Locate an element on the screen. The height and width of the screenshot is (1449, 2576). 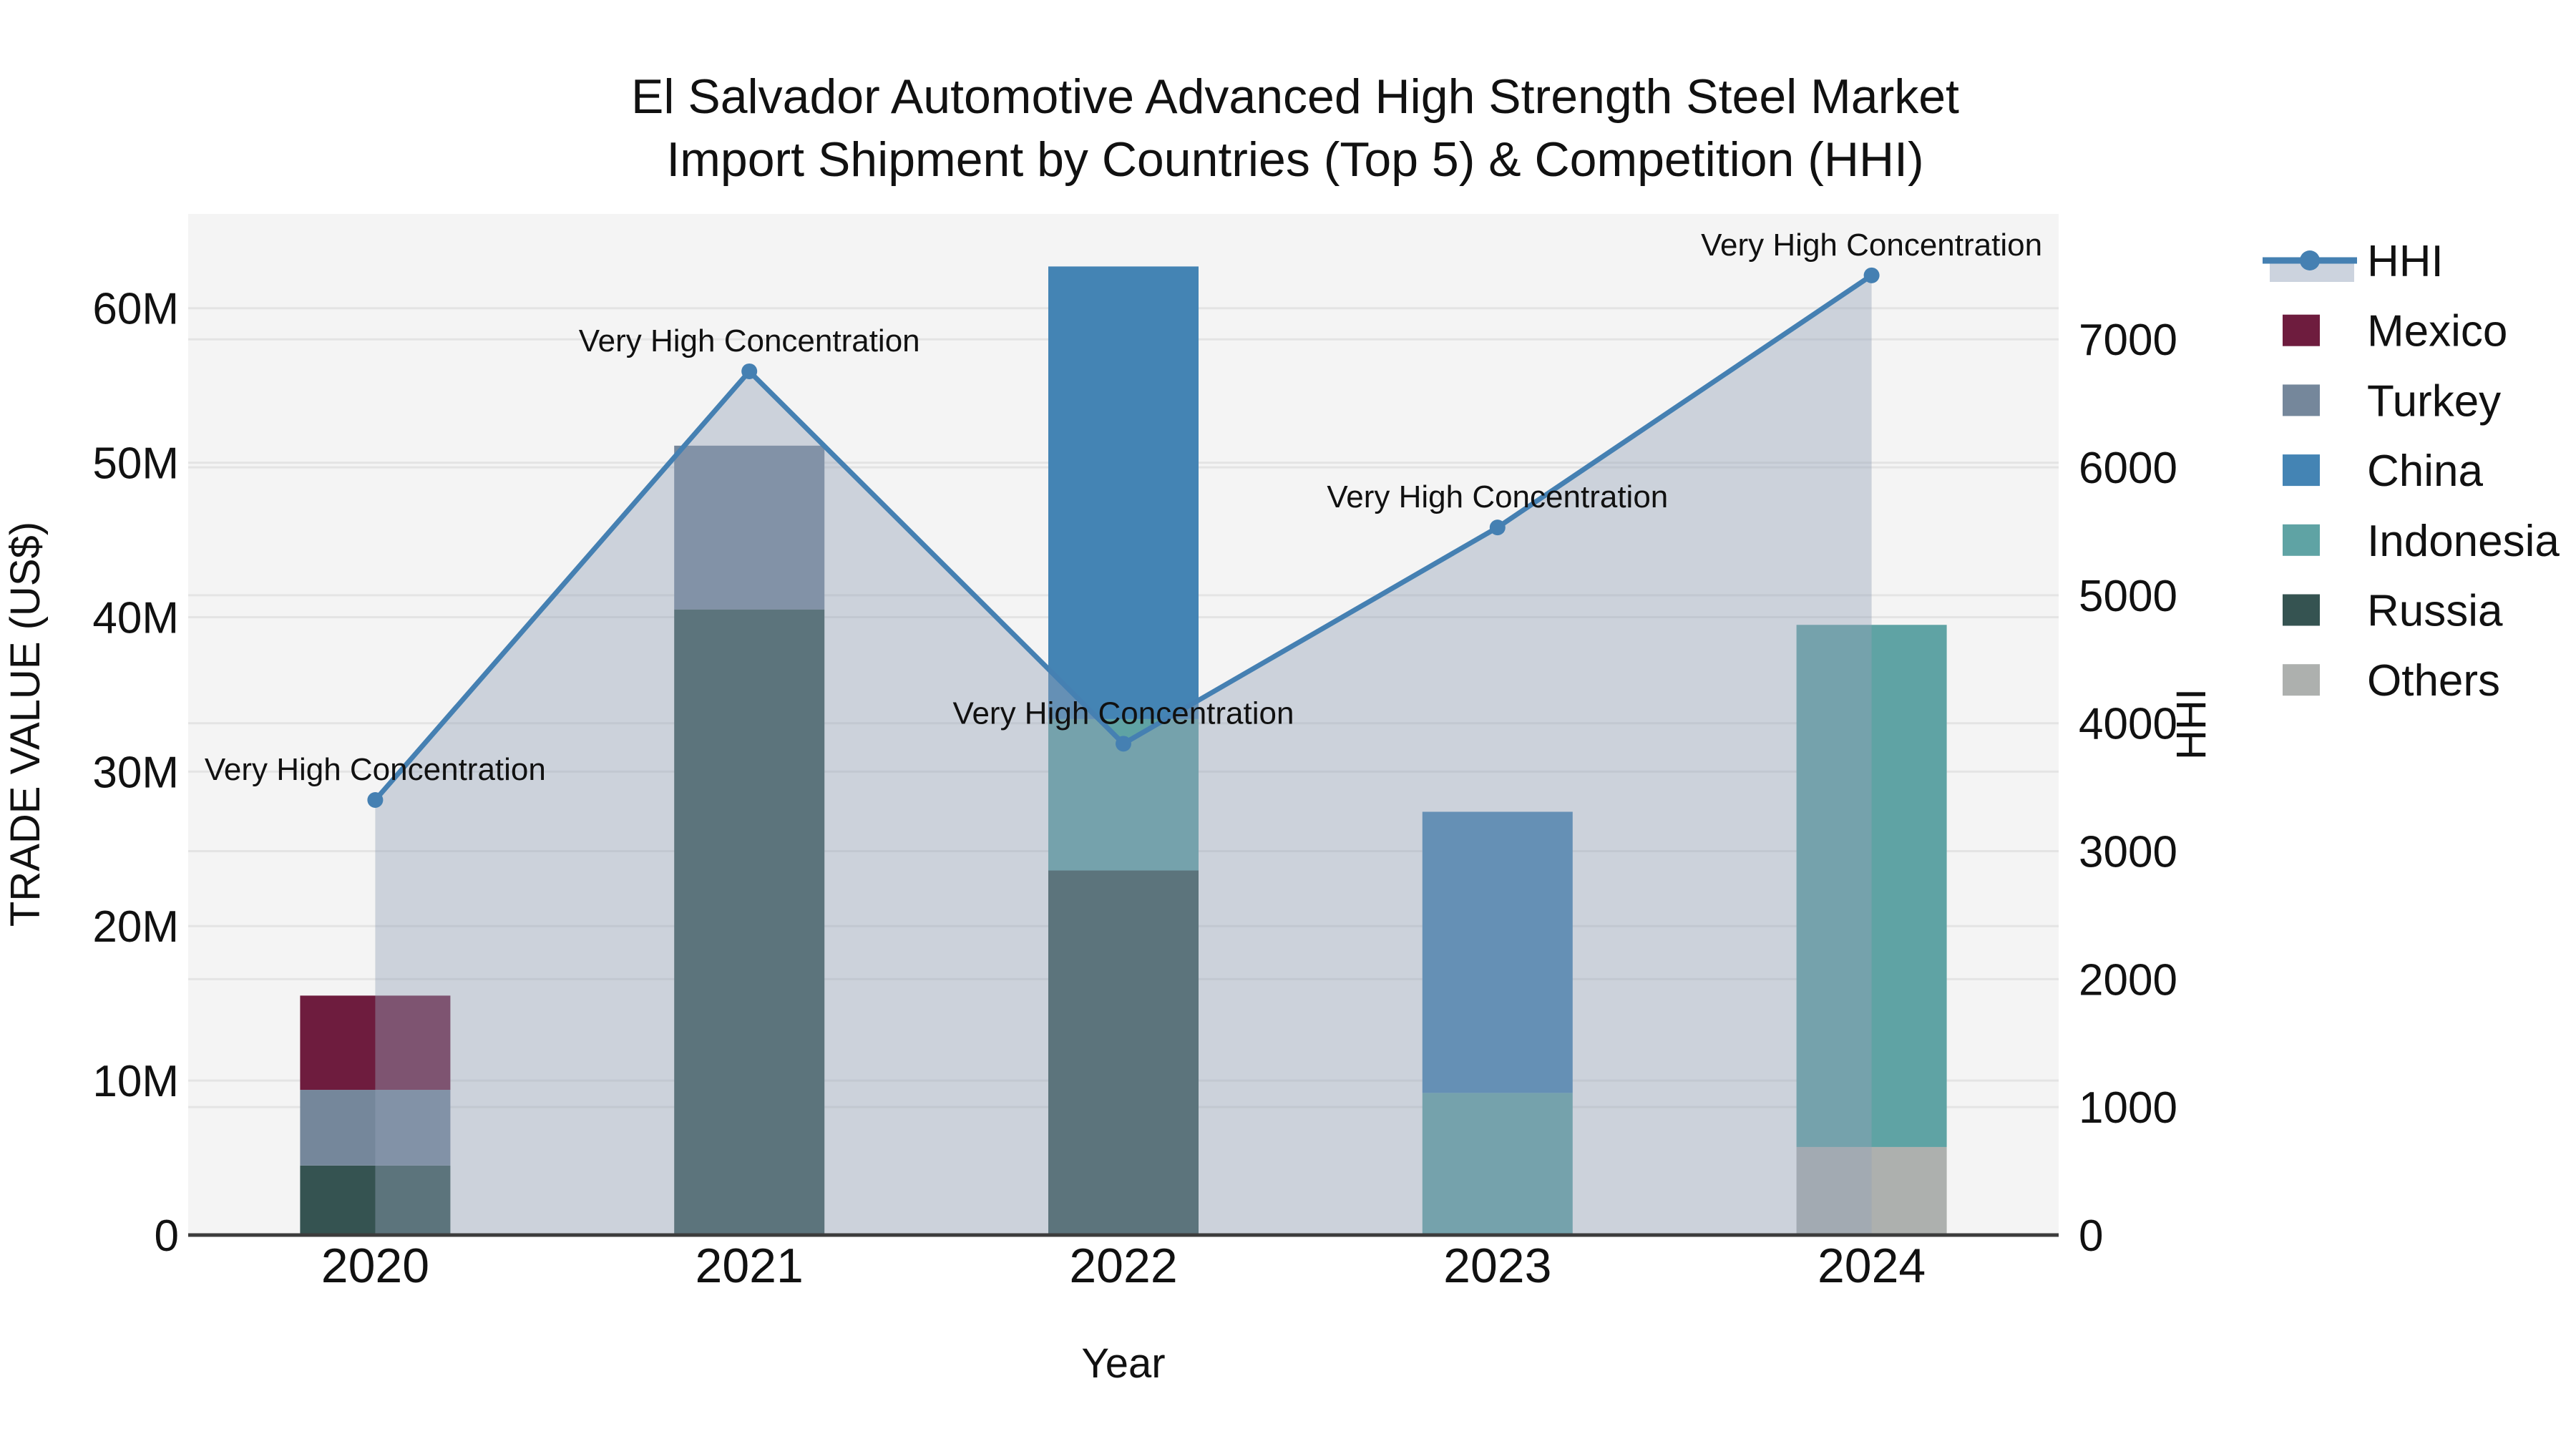
annotation-very-high-concentration-2024: Very High Concentration is located at coordinates (1871, 245).